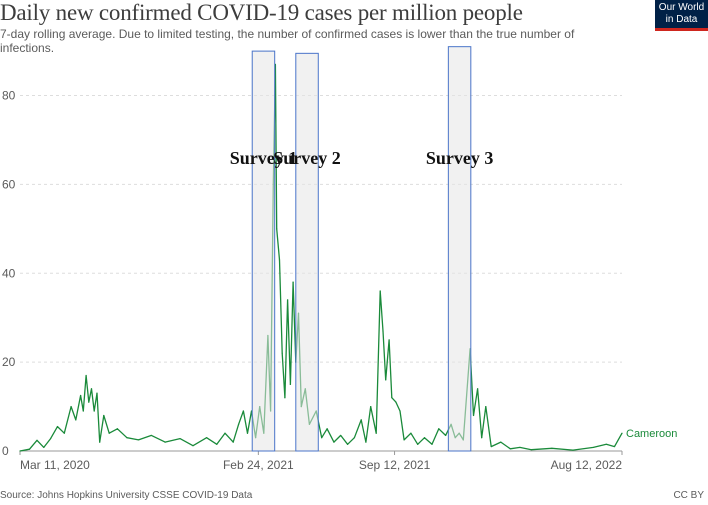  What do you see at coordinates (651, 434) in the screenshot?
I see `series-label-cameroon: Cameroon` at bounding box center [651, 434].